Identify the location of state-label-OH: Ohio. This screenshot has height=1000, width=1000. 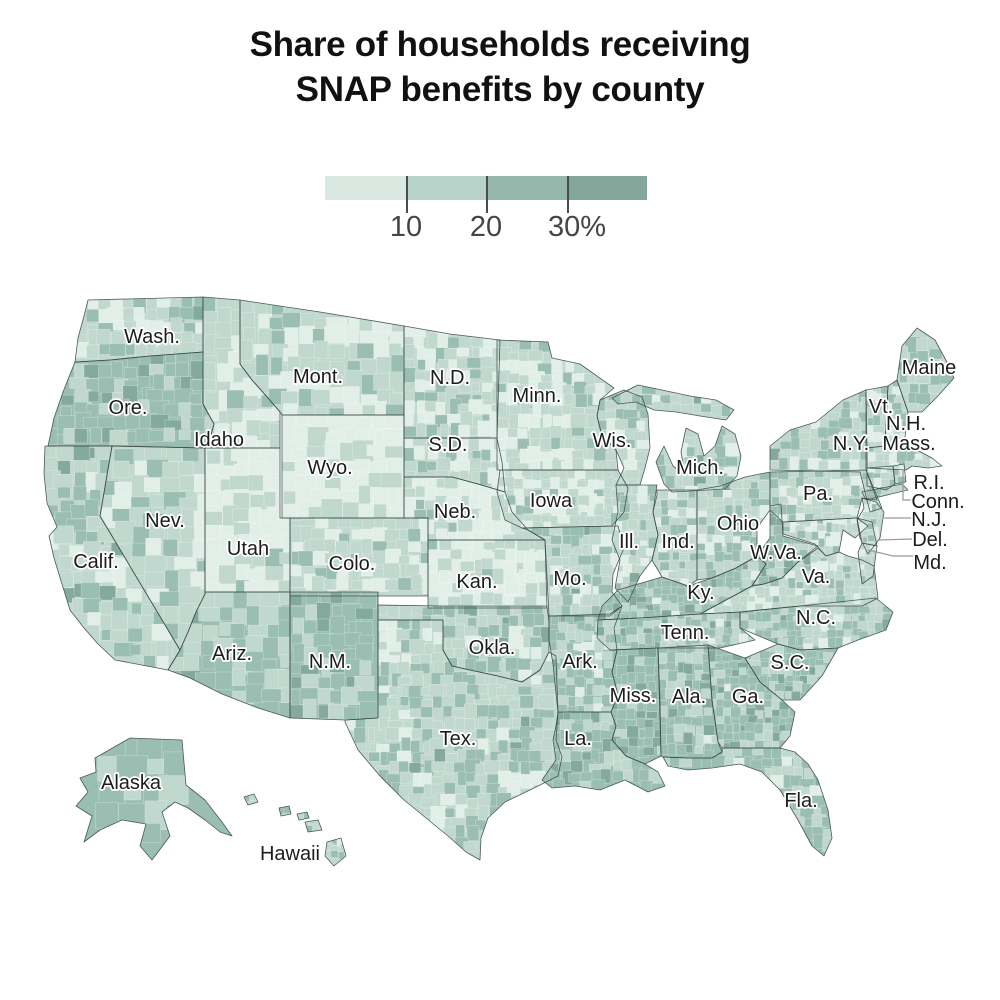
(738, 524).